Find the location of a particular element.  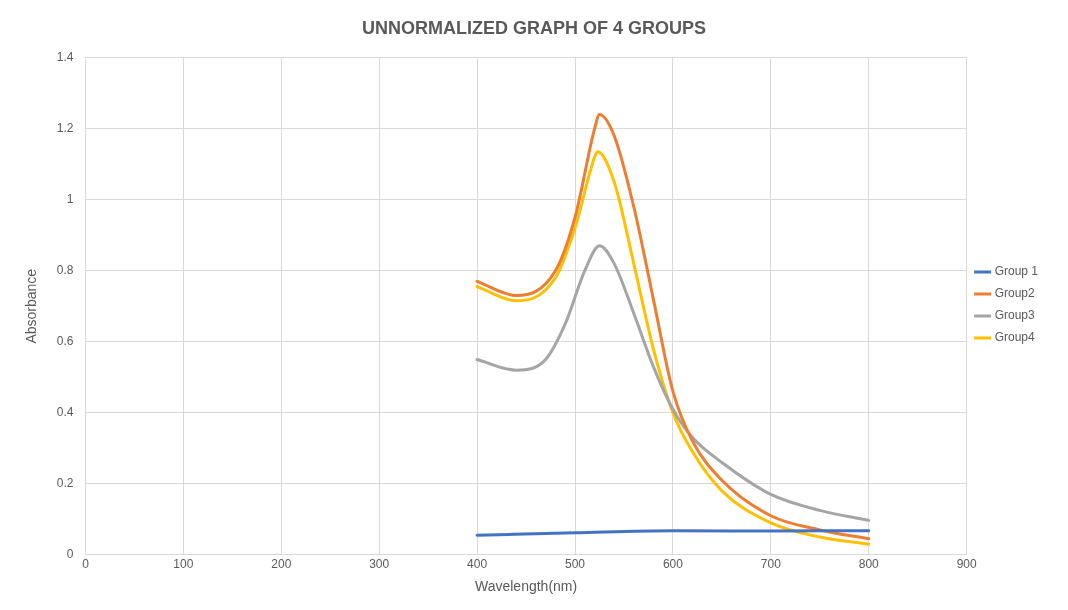

legend-label: Group3 is located at coordinates (1014, 315).